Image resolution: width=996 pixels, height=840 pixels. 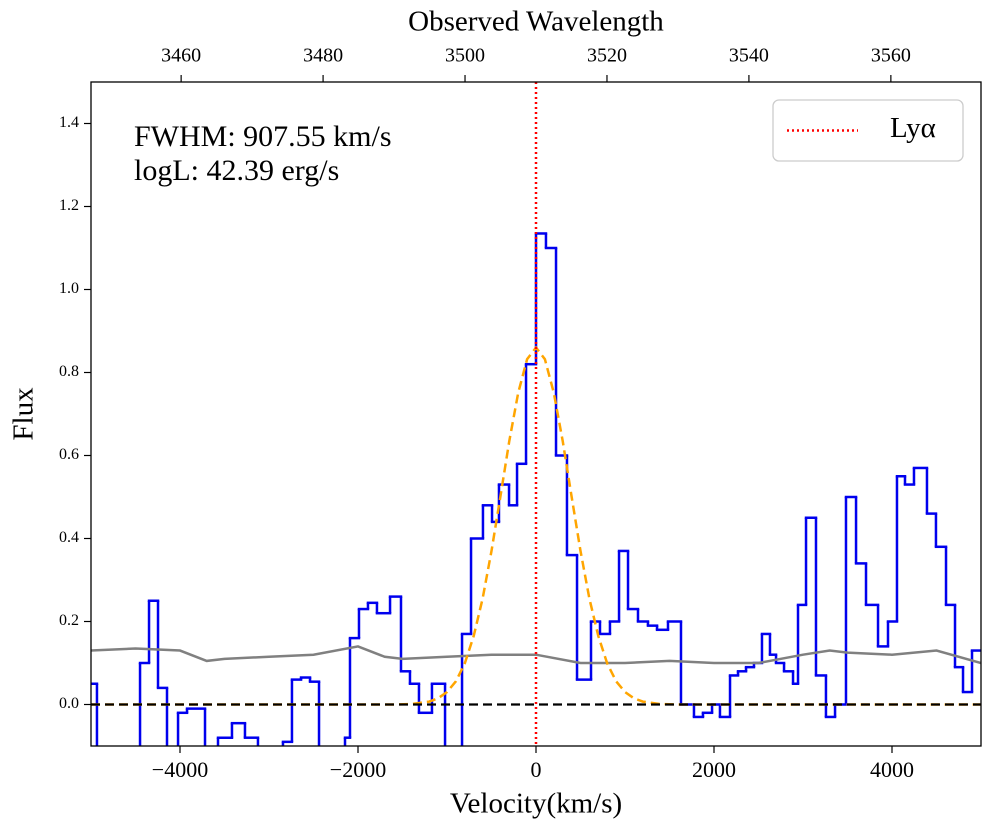 What do you see at coordinates (69, 703) in the screenshot?
I see `y-tick-label: 0.0` at bounding box center [69, 703].